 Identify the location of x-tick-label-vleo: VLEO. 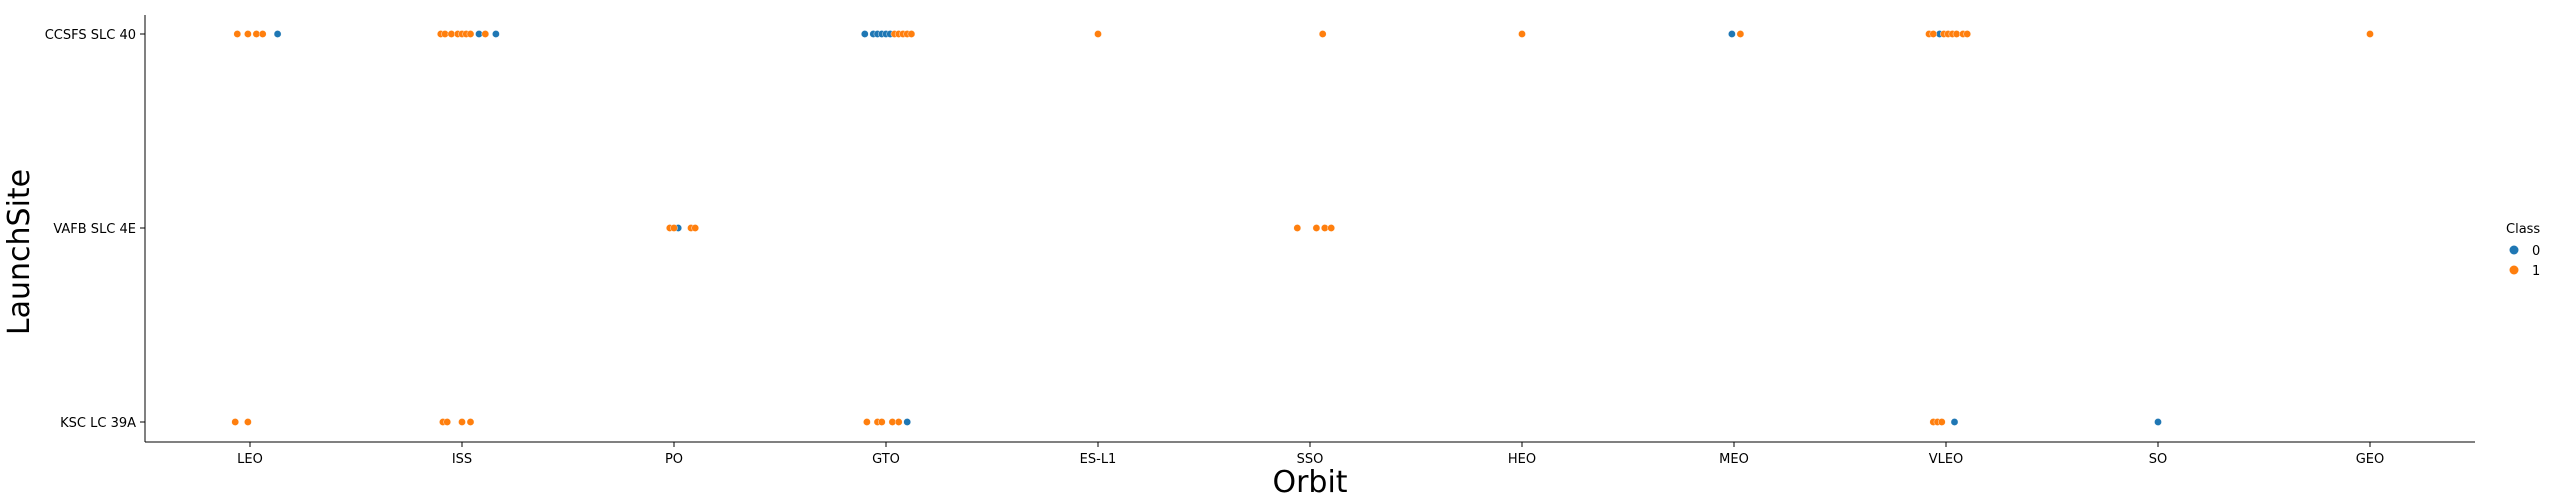
(1946, 459).